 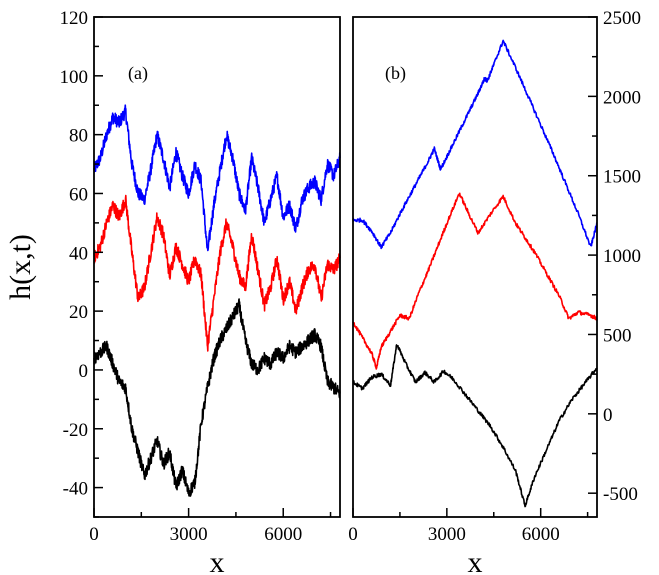 What do you see at coordinates (74, 77) in the screenshot?
I see `y-tick-label: 100` at bounding box center [74, 77].